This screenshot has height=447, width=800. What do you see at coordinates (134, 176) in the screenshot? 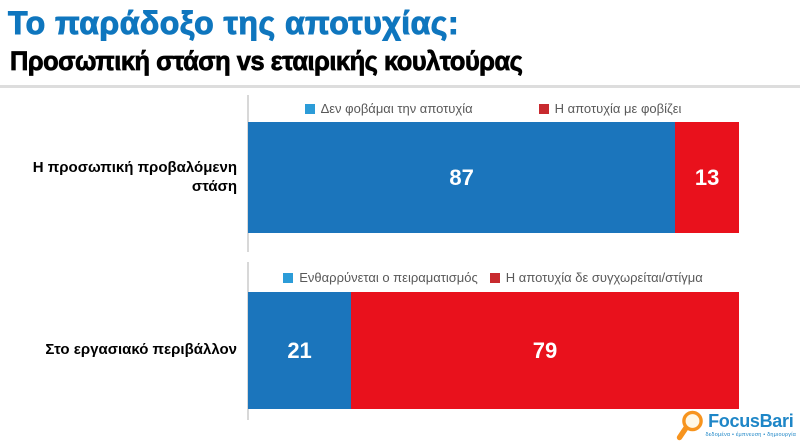
I see `category-label: Η προσωπική προβαλόμενη στάση` at bounding box center [134, 176].